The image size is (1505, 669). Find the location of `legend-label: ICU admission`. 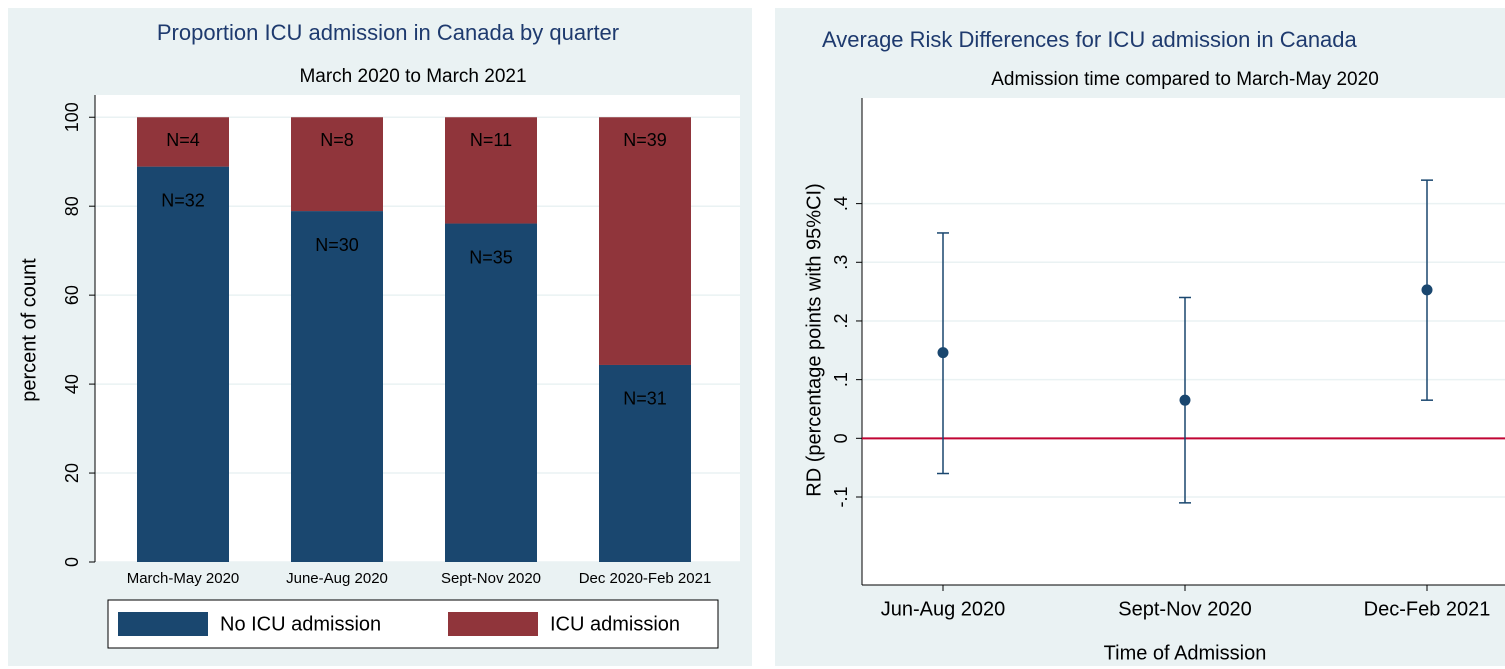

legend-label: ICU admission is located at coordinates (615, 624).